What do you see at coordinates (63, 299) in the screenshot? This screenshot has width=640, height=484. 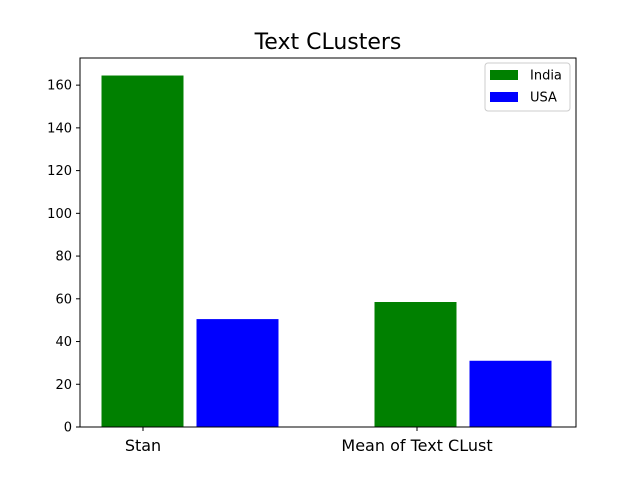 I see `y-tick-label: 60` at bounding box center [63, 299].